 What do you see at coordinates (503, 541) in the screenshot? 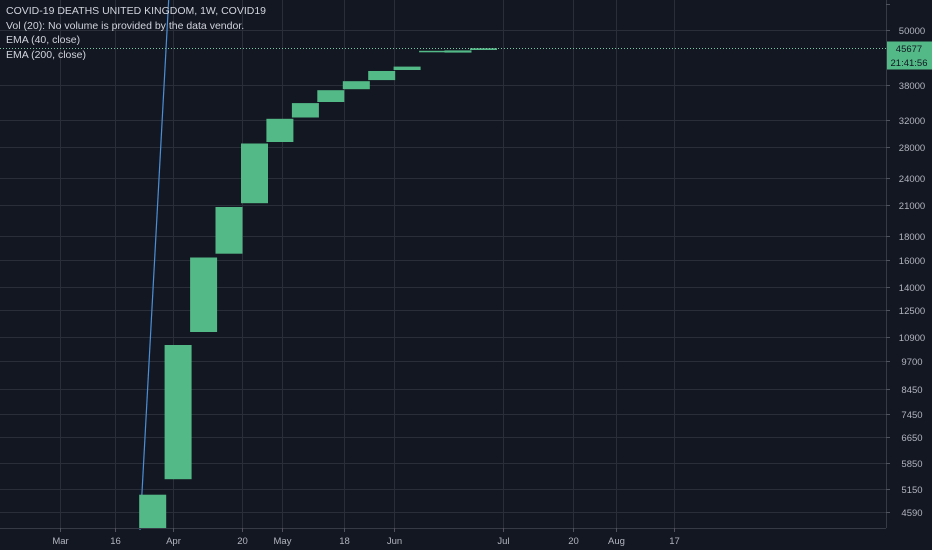
I see `time-tick-label: Jul` at bounding box center [503, 541].